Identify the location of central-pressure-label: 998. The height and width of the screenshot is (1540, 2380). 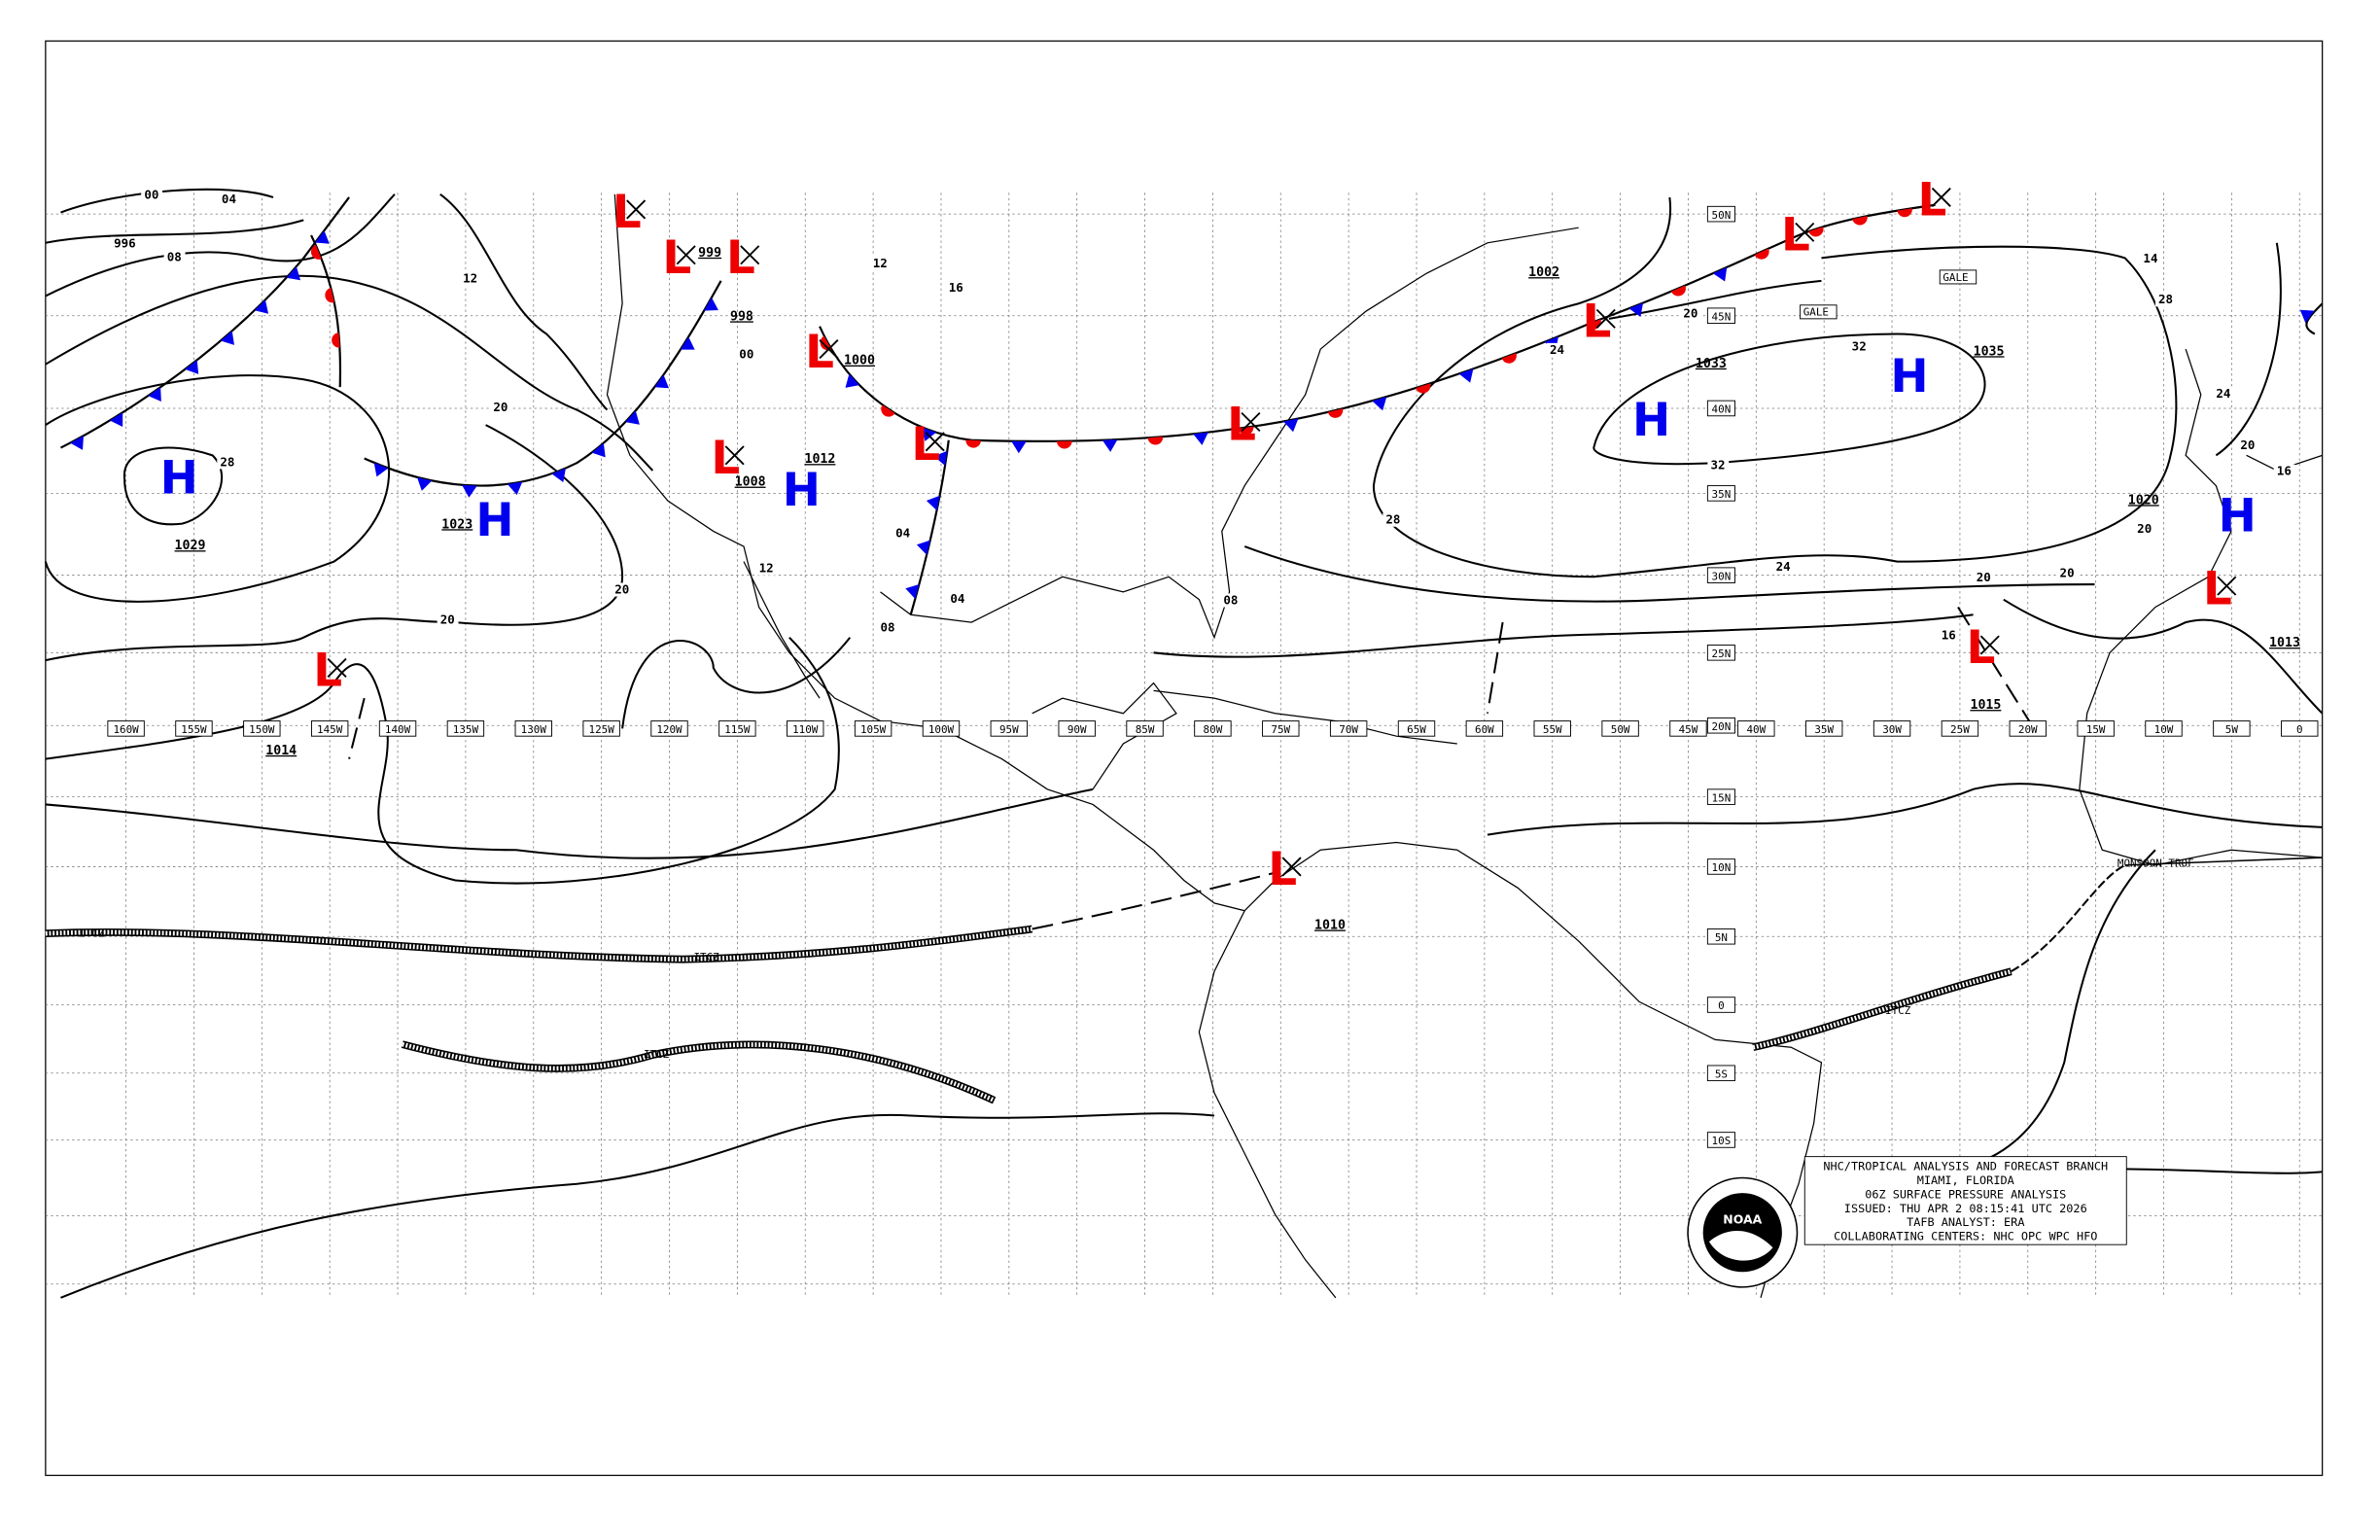
(741, 316).